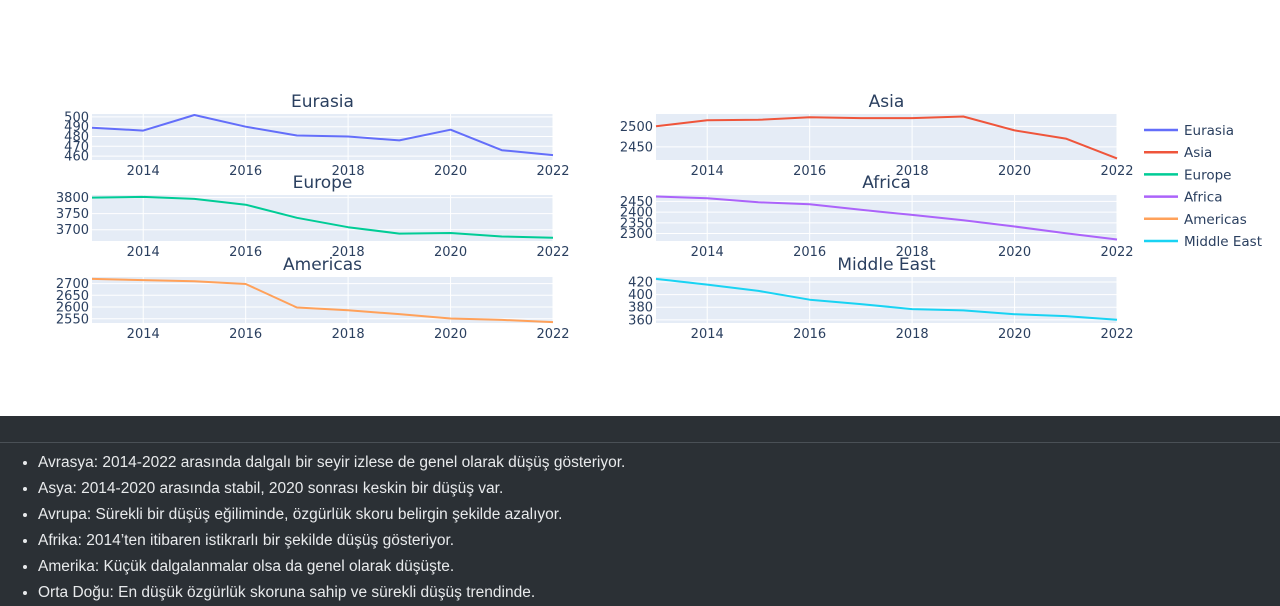  I want to click on panel-title-eurasia: Eurasia, so click(322, 102).